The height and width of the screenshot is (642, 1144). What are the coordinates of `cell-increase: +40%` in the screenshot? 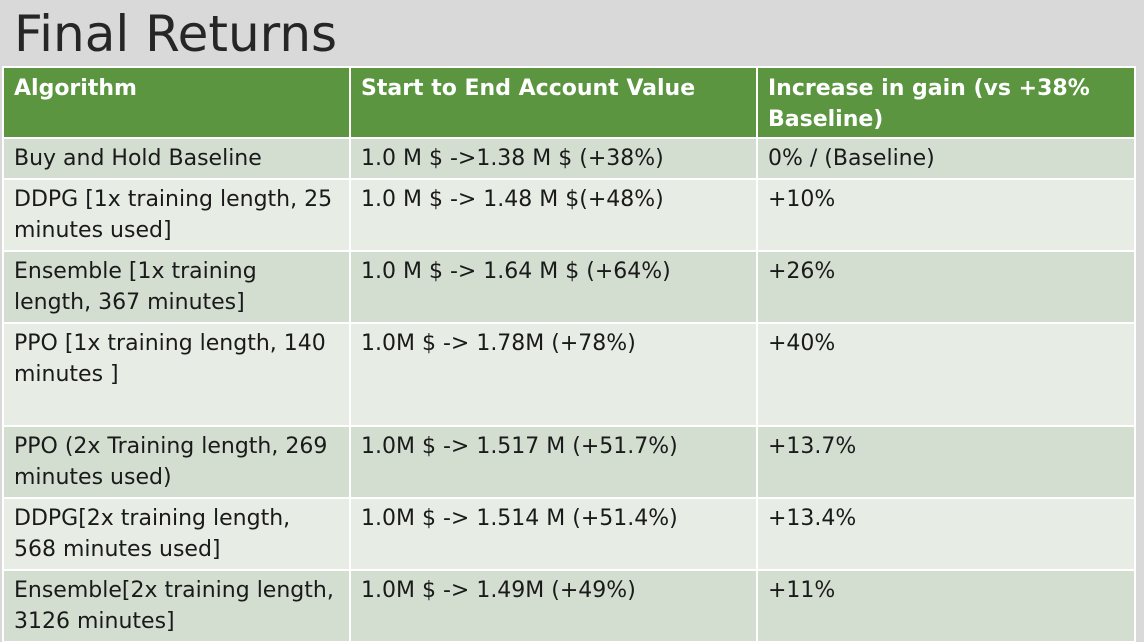 It's located at (946, 374).